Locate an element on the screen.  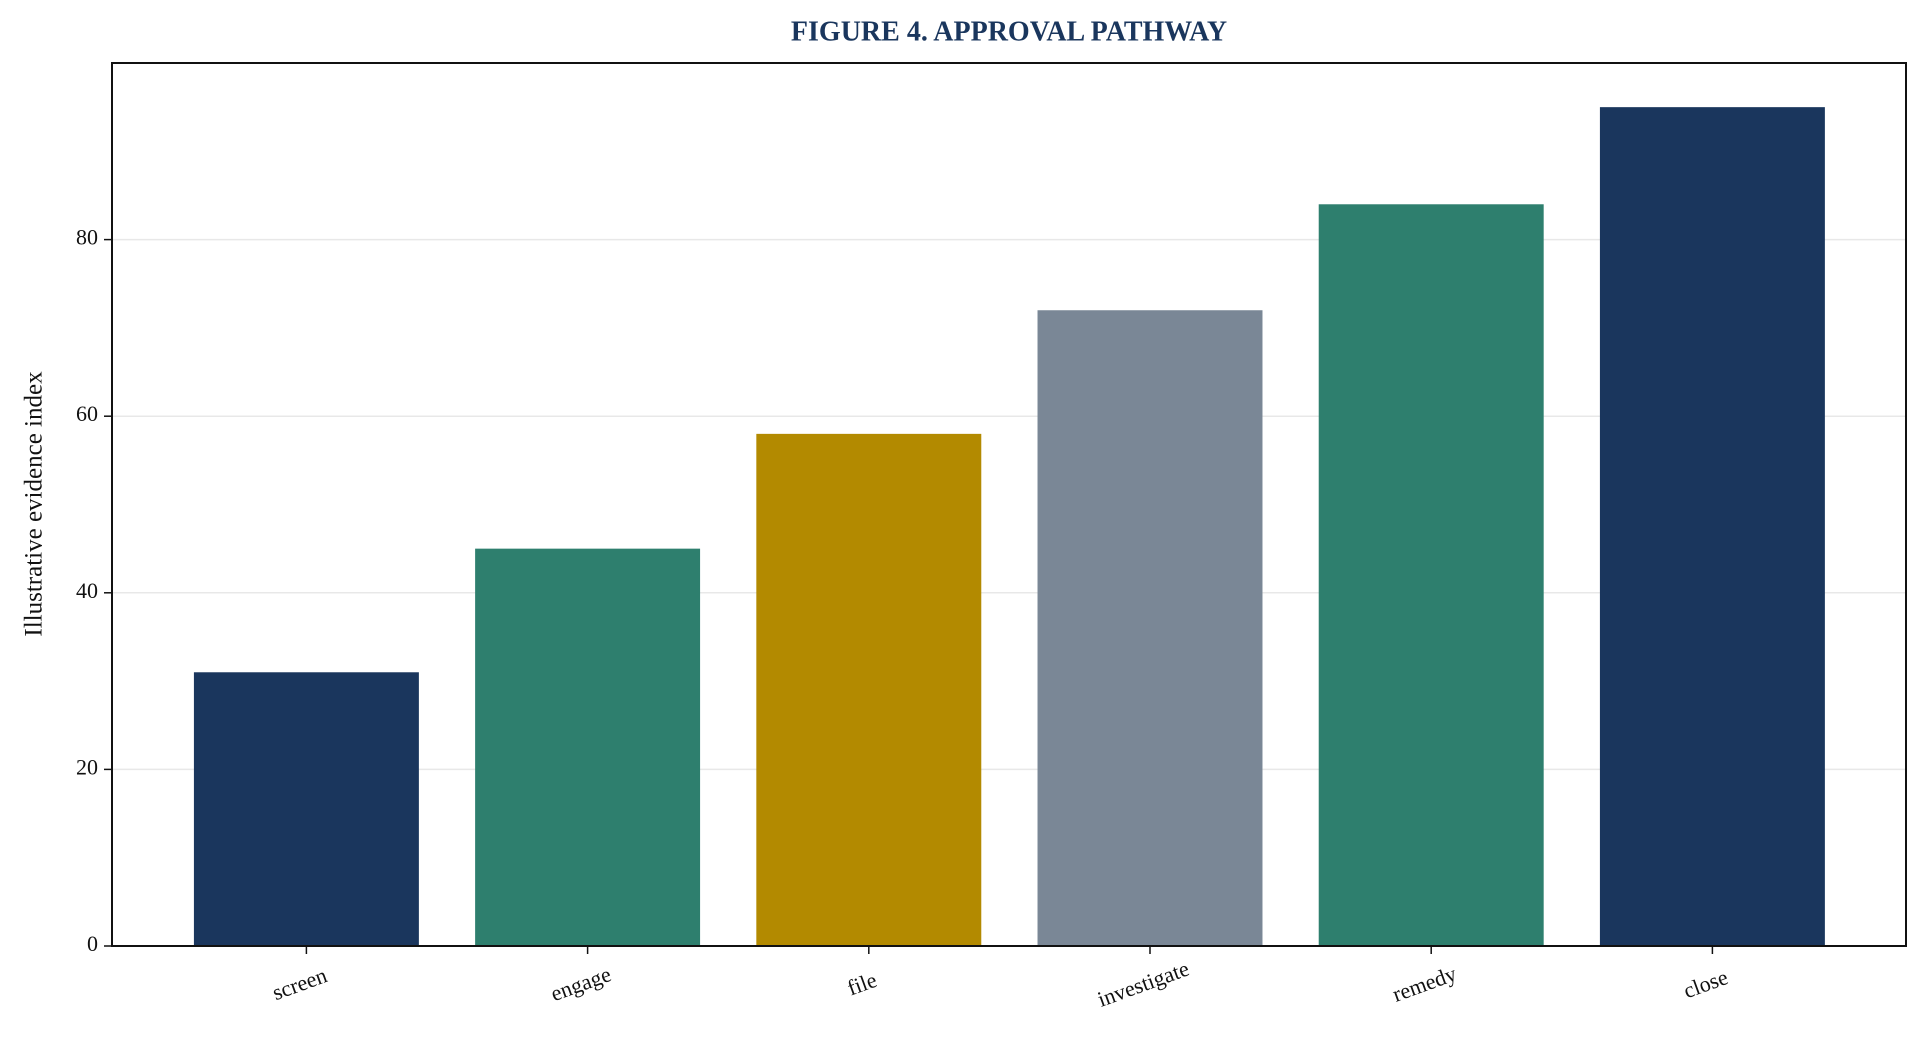
x-tick-label: screen is located at coordinates (299, 983).